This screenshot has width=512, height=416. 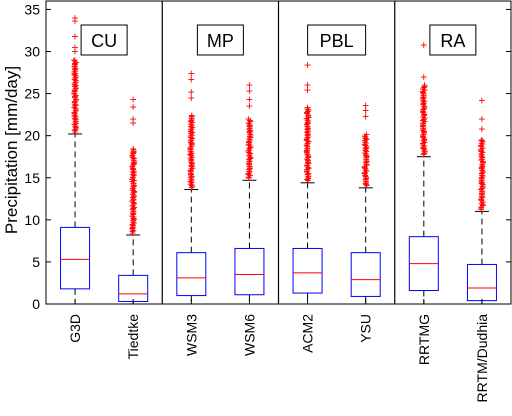 What do you see at coordinates (249, 271) in the screenshot?
I see `box-wsm6` at bounding box center [249, 271].